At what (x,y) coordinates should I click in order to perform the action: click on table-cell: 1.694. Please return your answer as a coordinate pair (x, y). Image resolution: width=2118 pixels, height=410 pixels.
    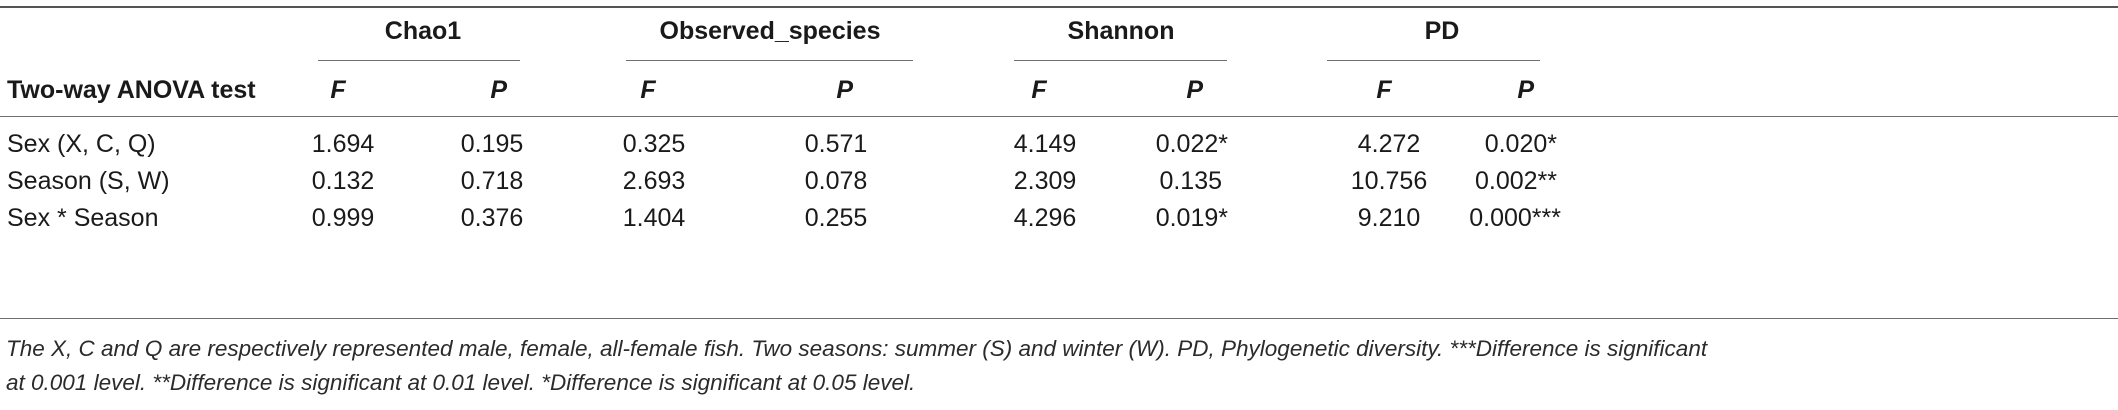
    Looking at the image, I should click on (343, 144).